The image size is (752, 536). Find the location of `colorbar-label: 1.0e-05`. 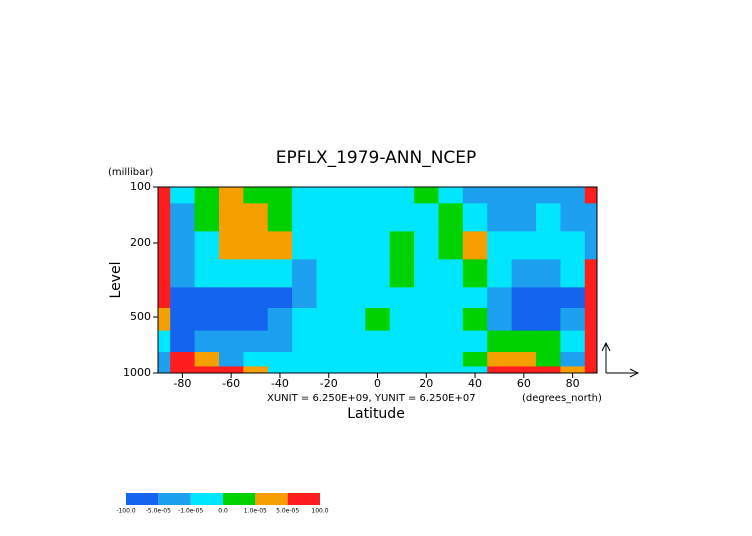

colorbar-label: 1.0e-05 is located at coordinates (255, 511).